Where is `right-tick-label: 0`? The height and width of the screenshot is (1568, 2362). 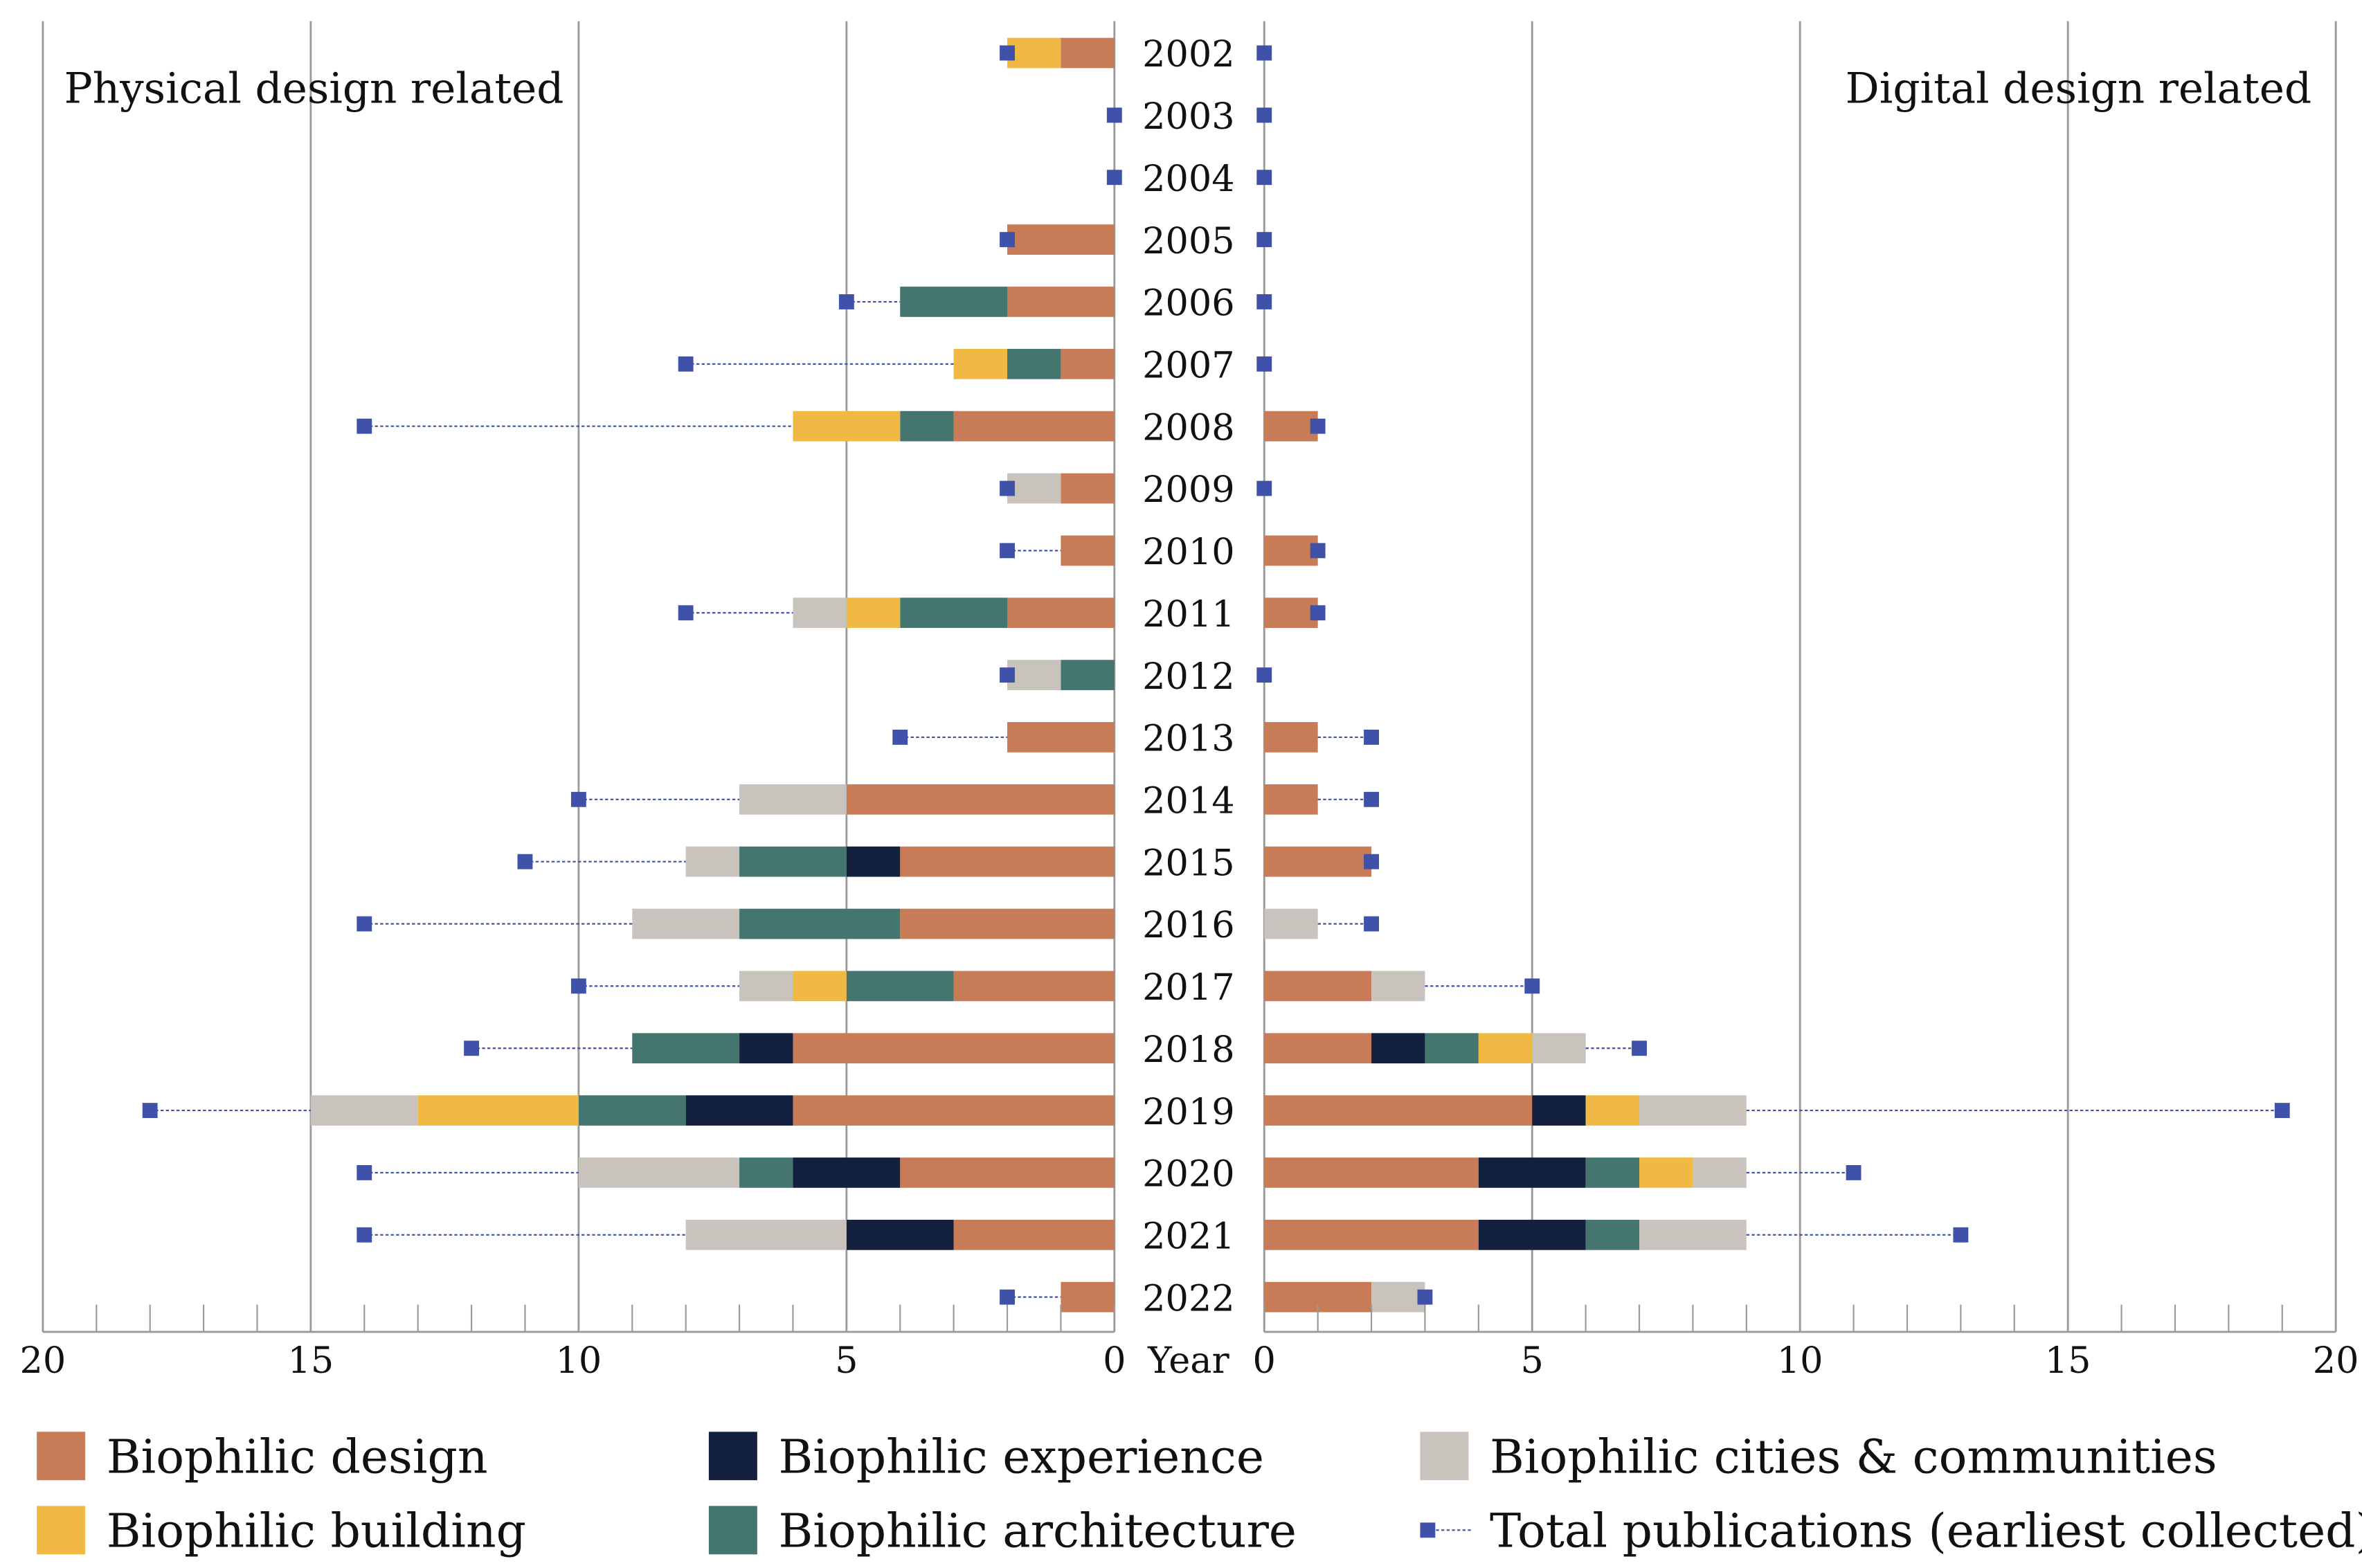
right-tick-label: 0 is located at coordinates (1265, 1361).